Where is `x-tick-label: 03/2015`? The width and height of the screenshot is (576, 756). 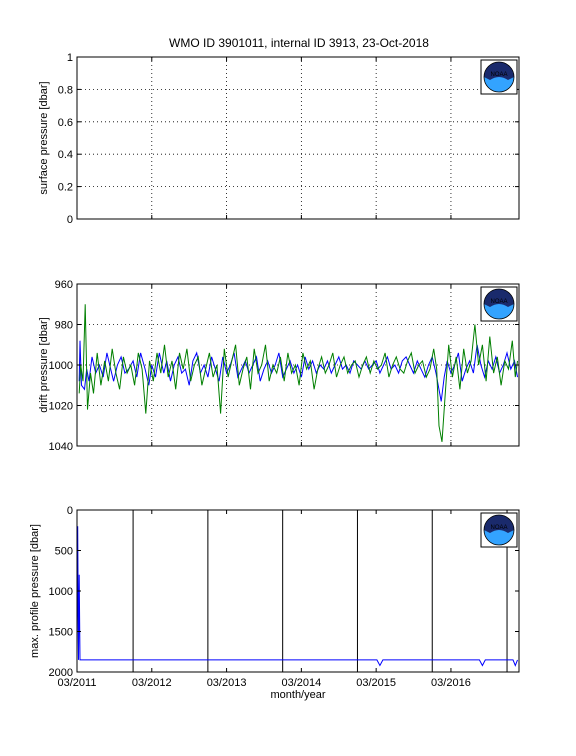
x-tick-label: 03/2015 is located at coordinates (376, 683).